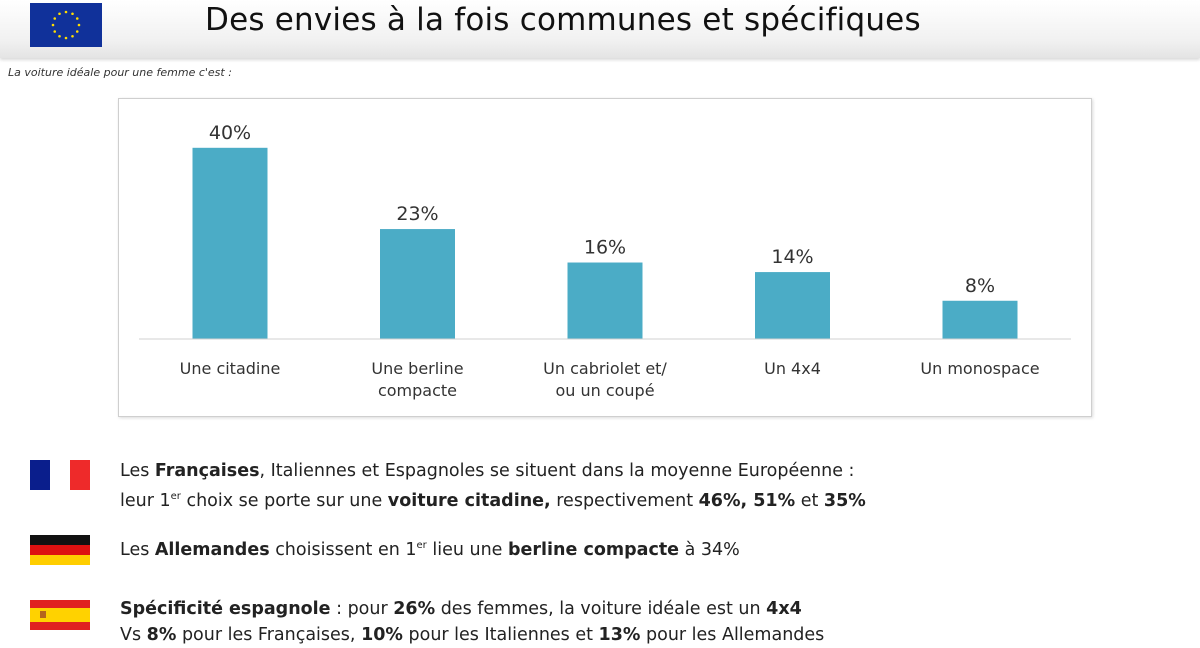 The width and height of the screenshot is (1200, 648). I want to click on bold-text: 10%, so click(382, 635).